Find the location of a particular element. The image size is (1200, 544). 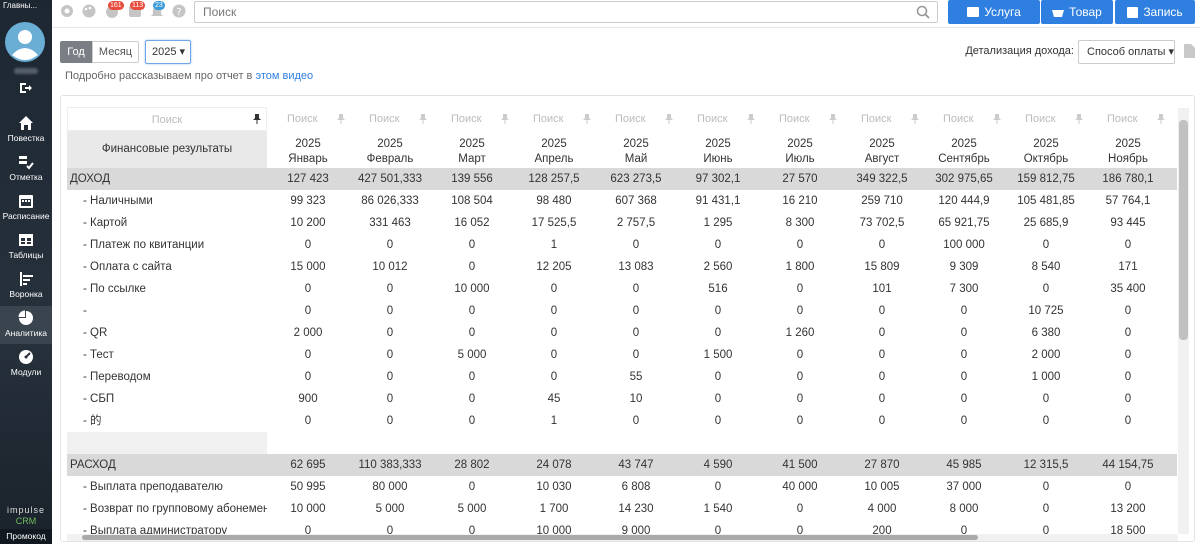

period-year: Год is located at coordinates (76, 52).